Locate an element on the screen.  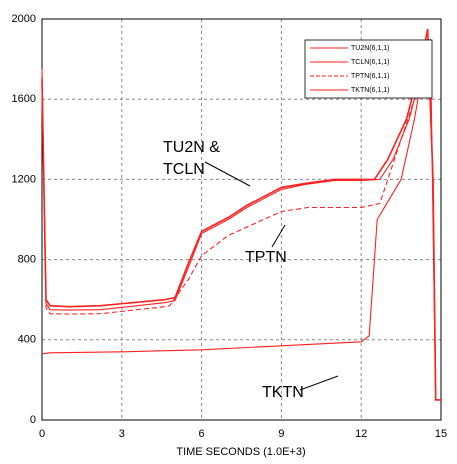
x-tick-label: 9 is located at coordinates (281, 434).